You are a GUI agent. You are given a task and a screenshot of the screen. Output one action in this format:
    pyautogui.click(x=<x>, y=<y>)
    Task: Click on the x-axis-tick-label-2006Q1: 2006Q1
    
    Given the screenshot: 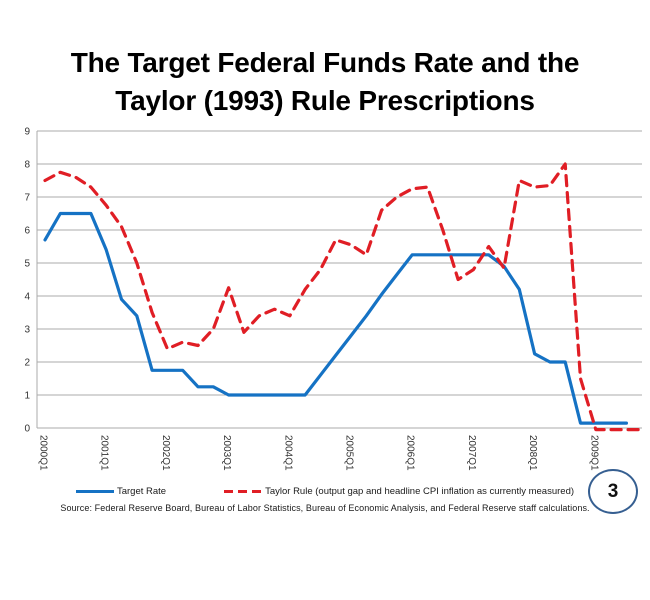 What is the action you would take?
    pyautogui.click(x=410, y=453)
    